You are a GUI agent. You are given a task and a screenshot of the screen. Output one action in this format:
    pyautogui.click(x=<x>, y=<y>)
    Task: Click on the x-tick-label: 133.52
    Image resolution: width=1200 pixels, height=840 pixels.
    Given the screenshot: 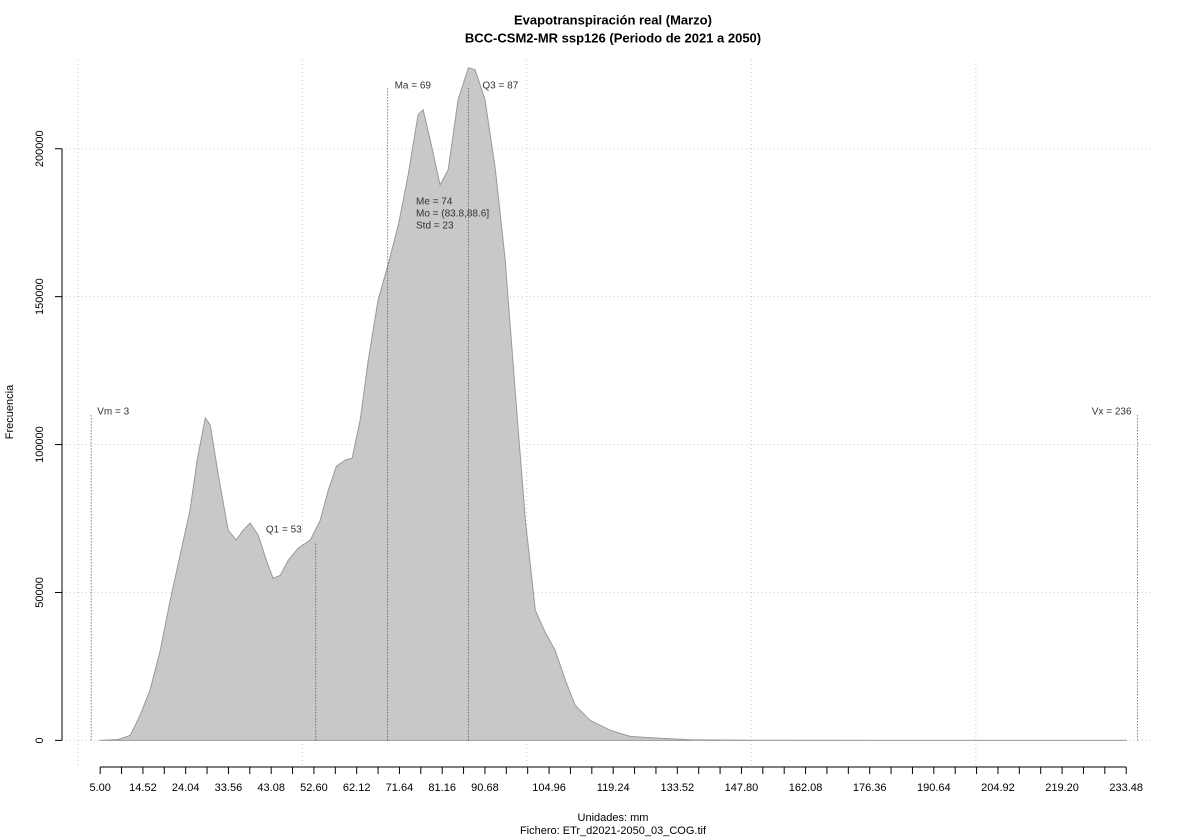 What is the action you would take?
    pyautogui.click(x=677, y=788)
    